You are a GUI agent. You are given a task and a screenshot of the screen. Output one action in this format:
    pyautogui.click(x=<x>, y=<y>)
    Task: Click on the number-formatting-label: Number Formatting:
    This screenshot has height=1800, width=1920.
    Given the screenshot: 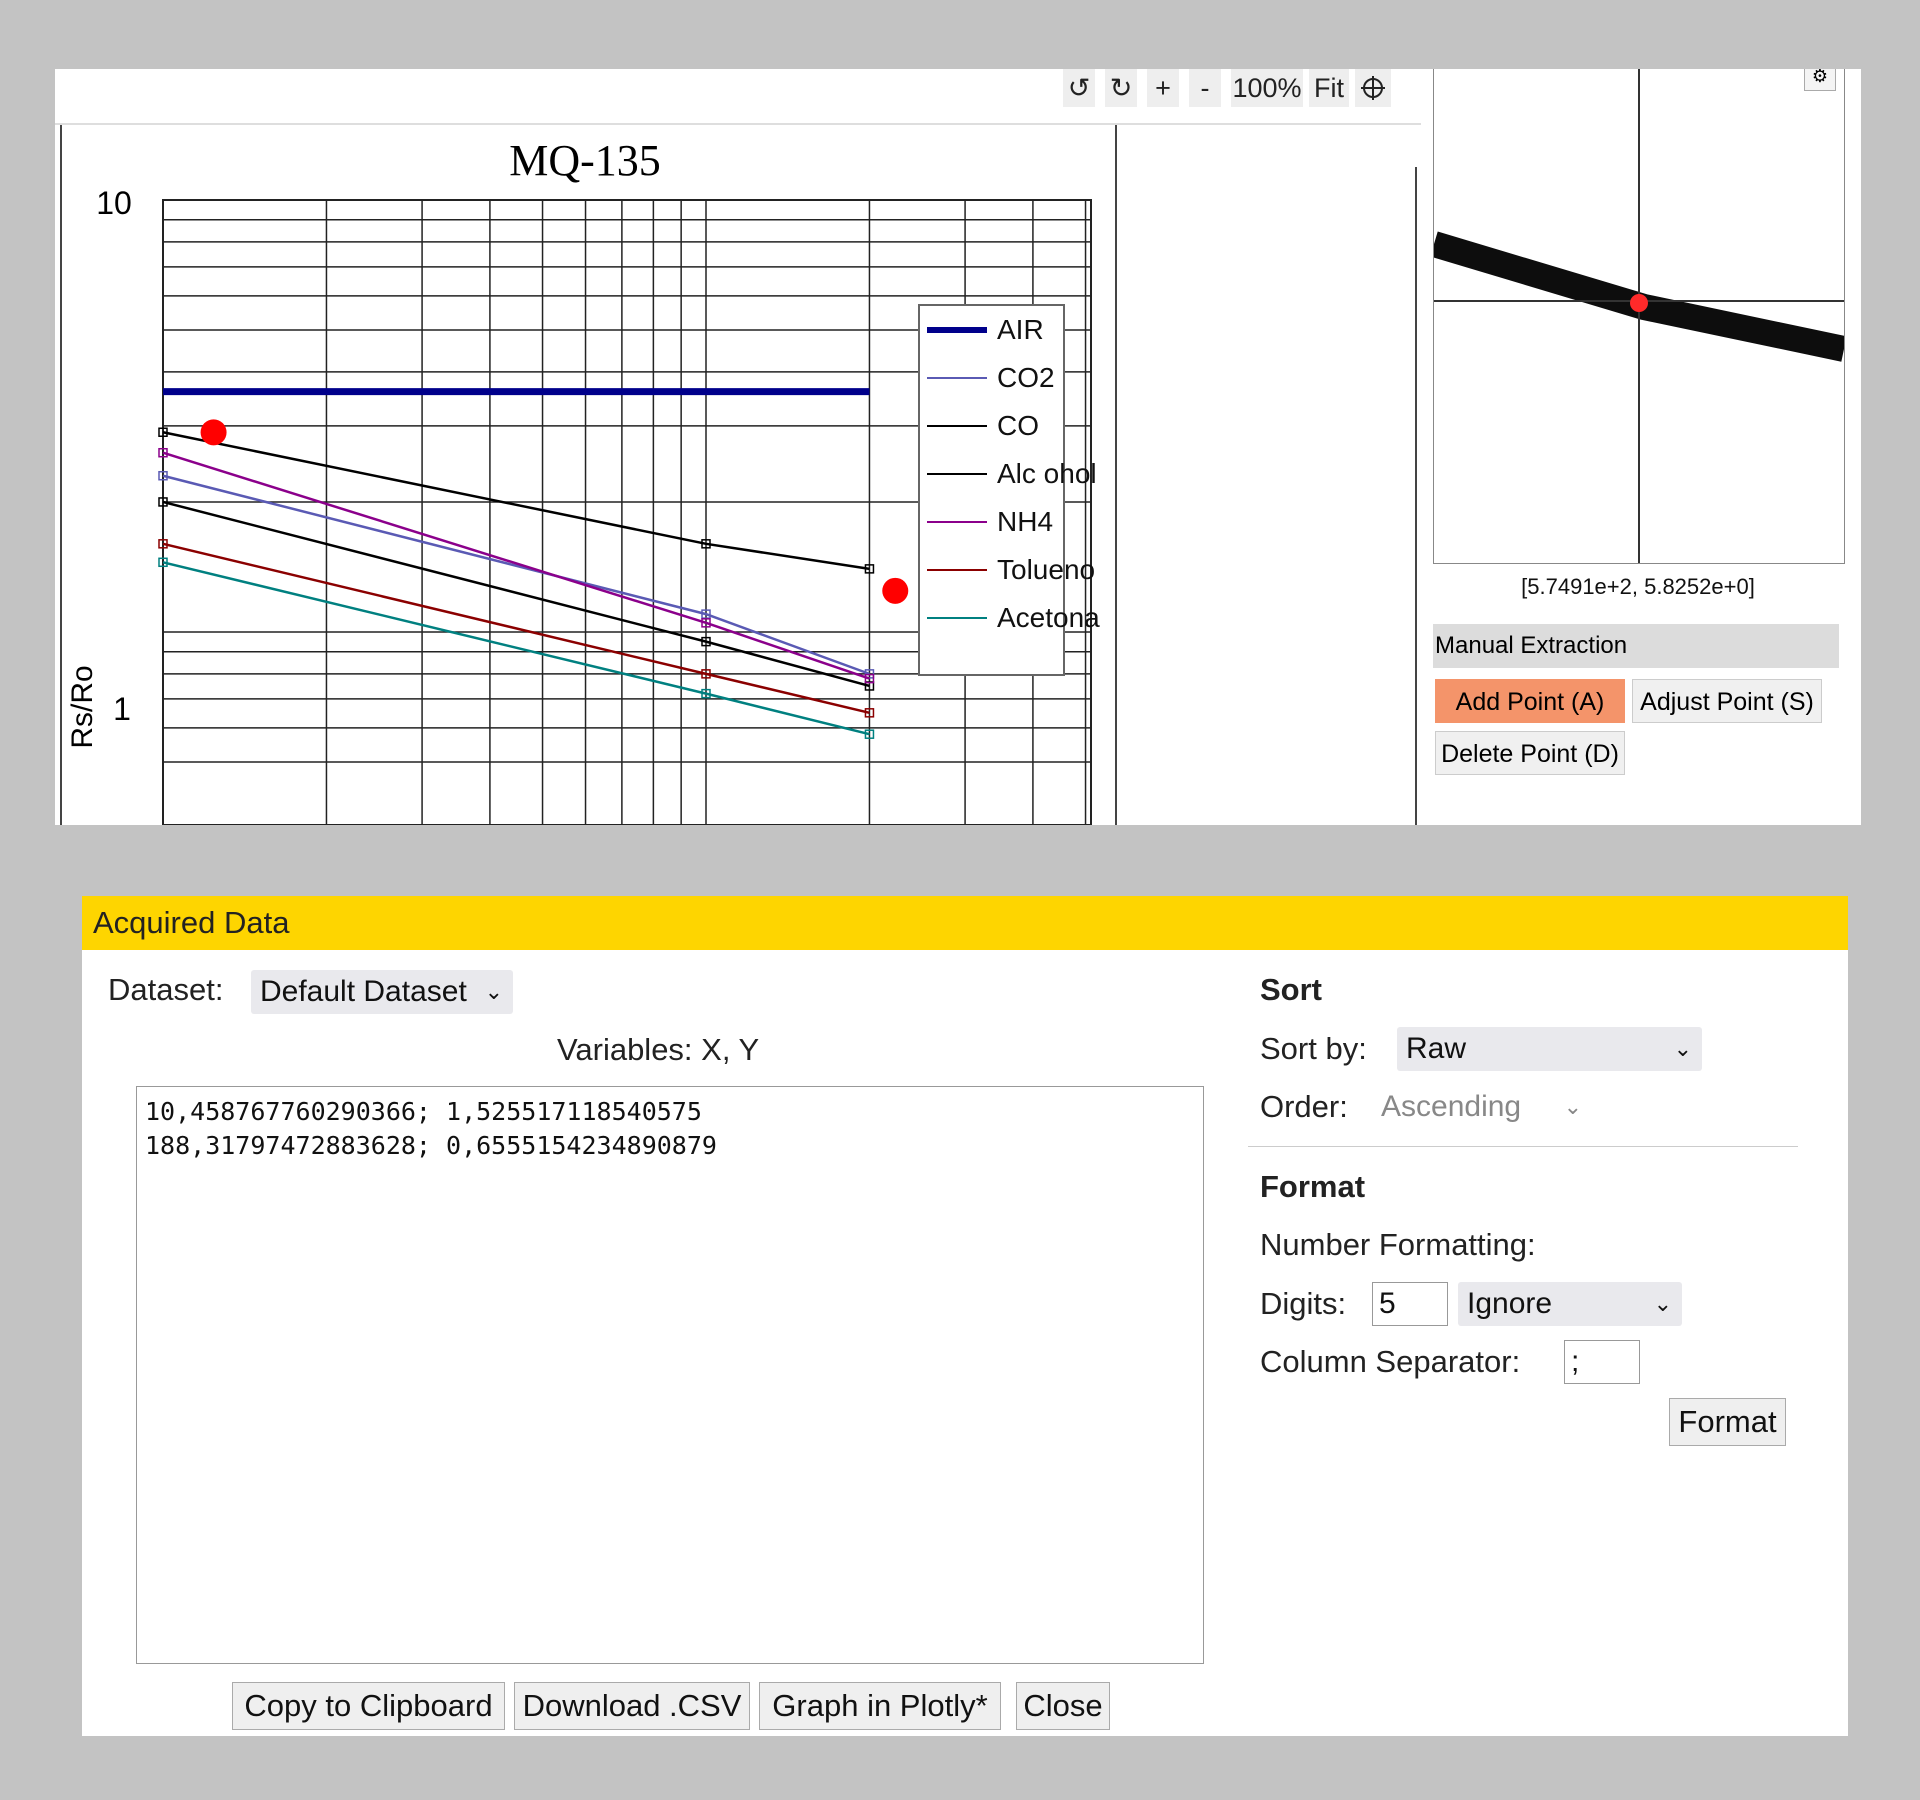 What is the action you would take?
    pyautogui.click(x=1398, y=1244)
    